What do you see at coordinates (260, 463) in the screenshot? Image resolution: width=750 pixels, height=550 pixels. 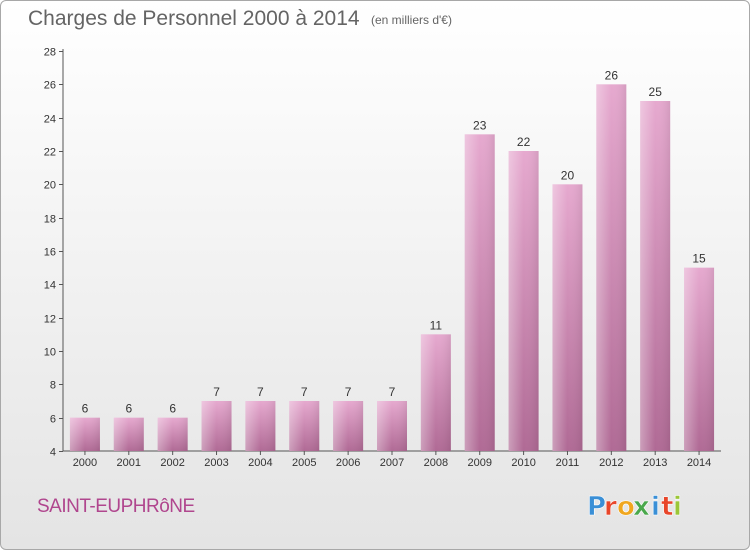 I see `x-tick-label: 2004` at bounding box center [260, 463].